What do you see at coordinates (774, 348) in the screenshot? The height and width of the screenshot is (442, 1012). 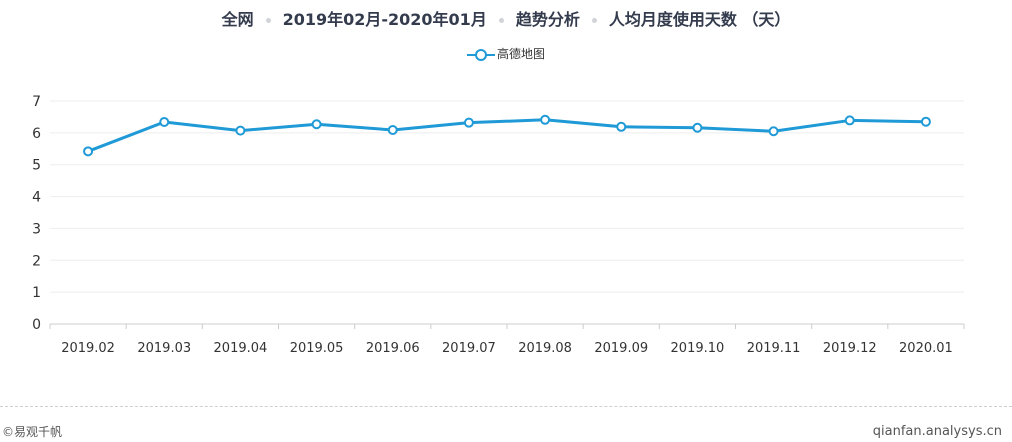 I see `x-tick-label: 2019.11` at bounding box center [774, 348].